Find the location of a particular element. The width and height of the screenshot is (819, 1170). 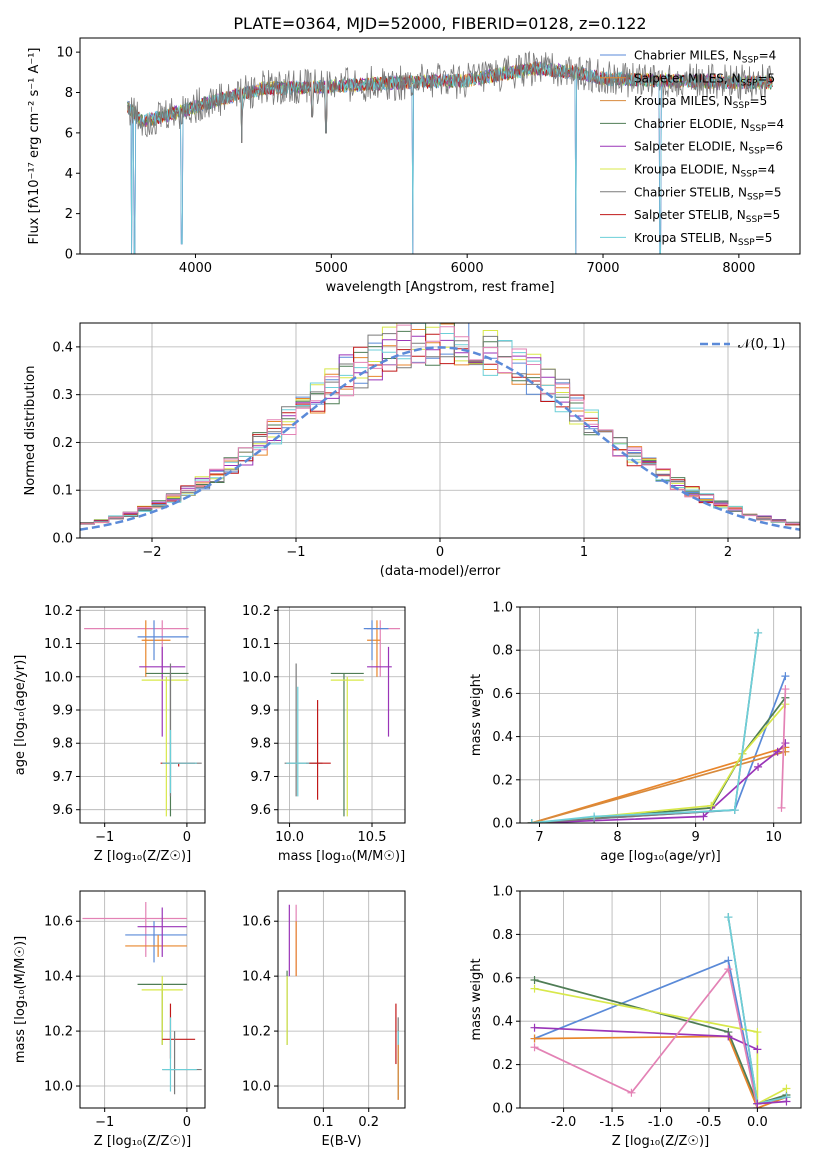

y-tick-label: 0 is located at coordinates (69, 255).